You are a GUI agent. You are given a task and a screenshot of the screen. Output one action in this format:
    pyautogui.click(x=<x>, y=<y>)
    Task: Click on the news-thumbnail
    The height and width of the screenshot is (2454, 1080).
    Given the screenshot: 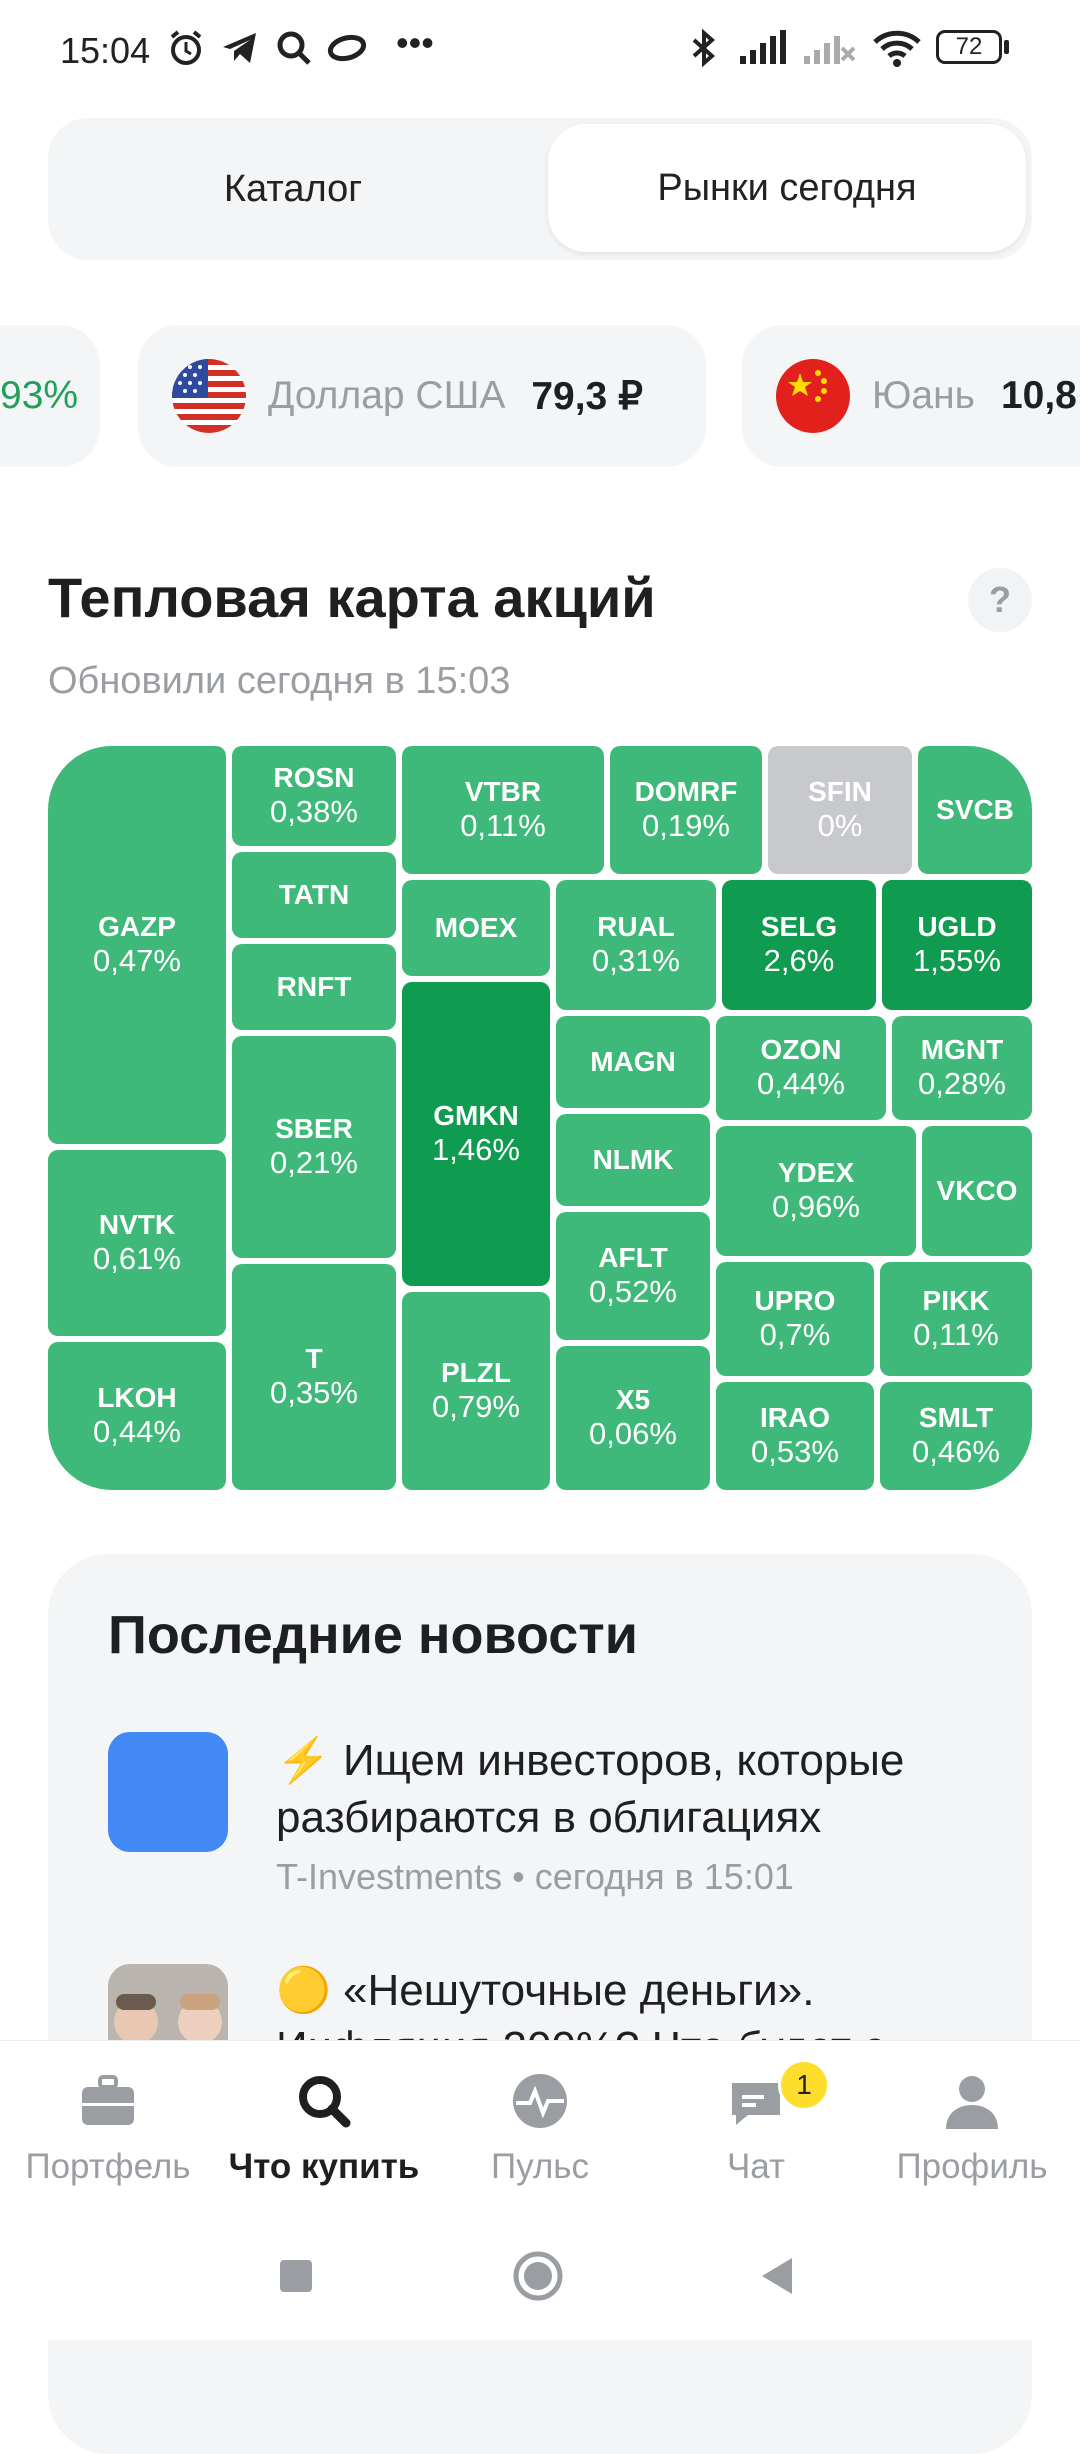 What is the action you would take?
    pyautogui.click(x=168, y=1792)
    